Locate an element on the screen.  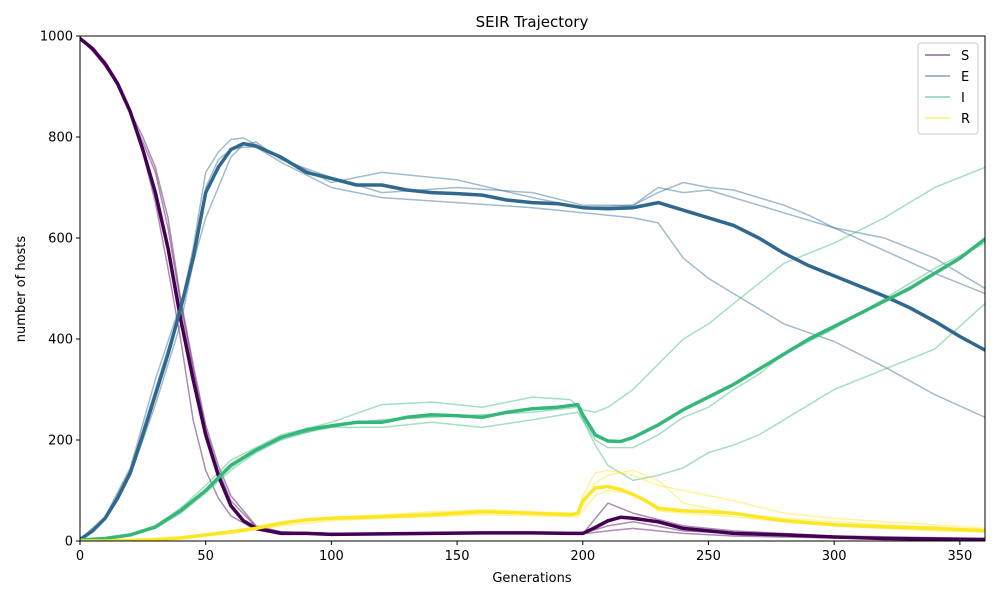
legend-label-S: S is located at coordinates (965, 56).